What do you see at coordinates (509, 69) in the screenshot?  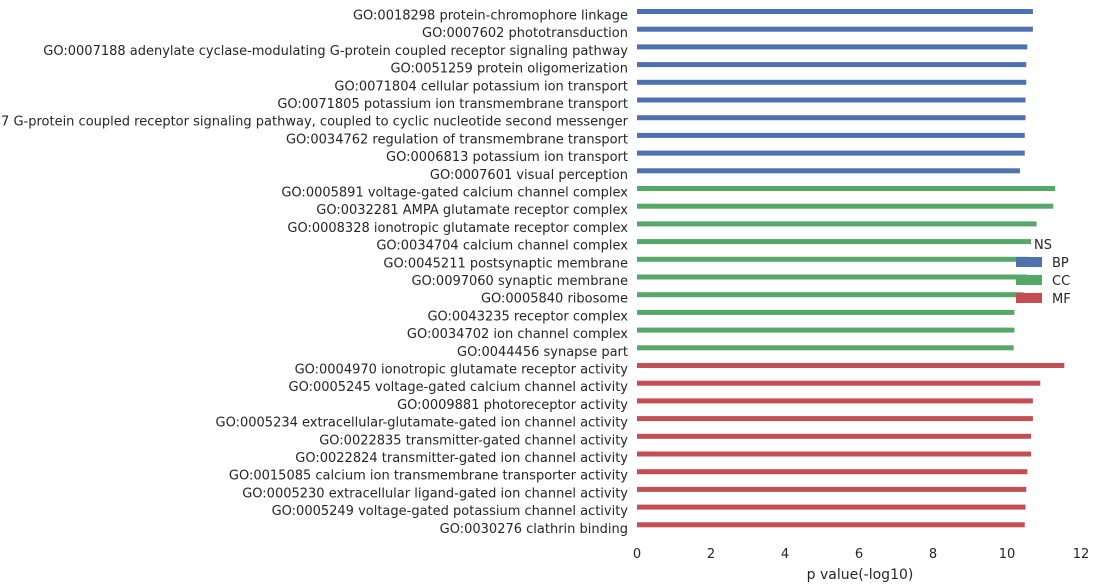 I see `category-label: GO:0051259 protein oligomerization` at bounding box center [509, 69].